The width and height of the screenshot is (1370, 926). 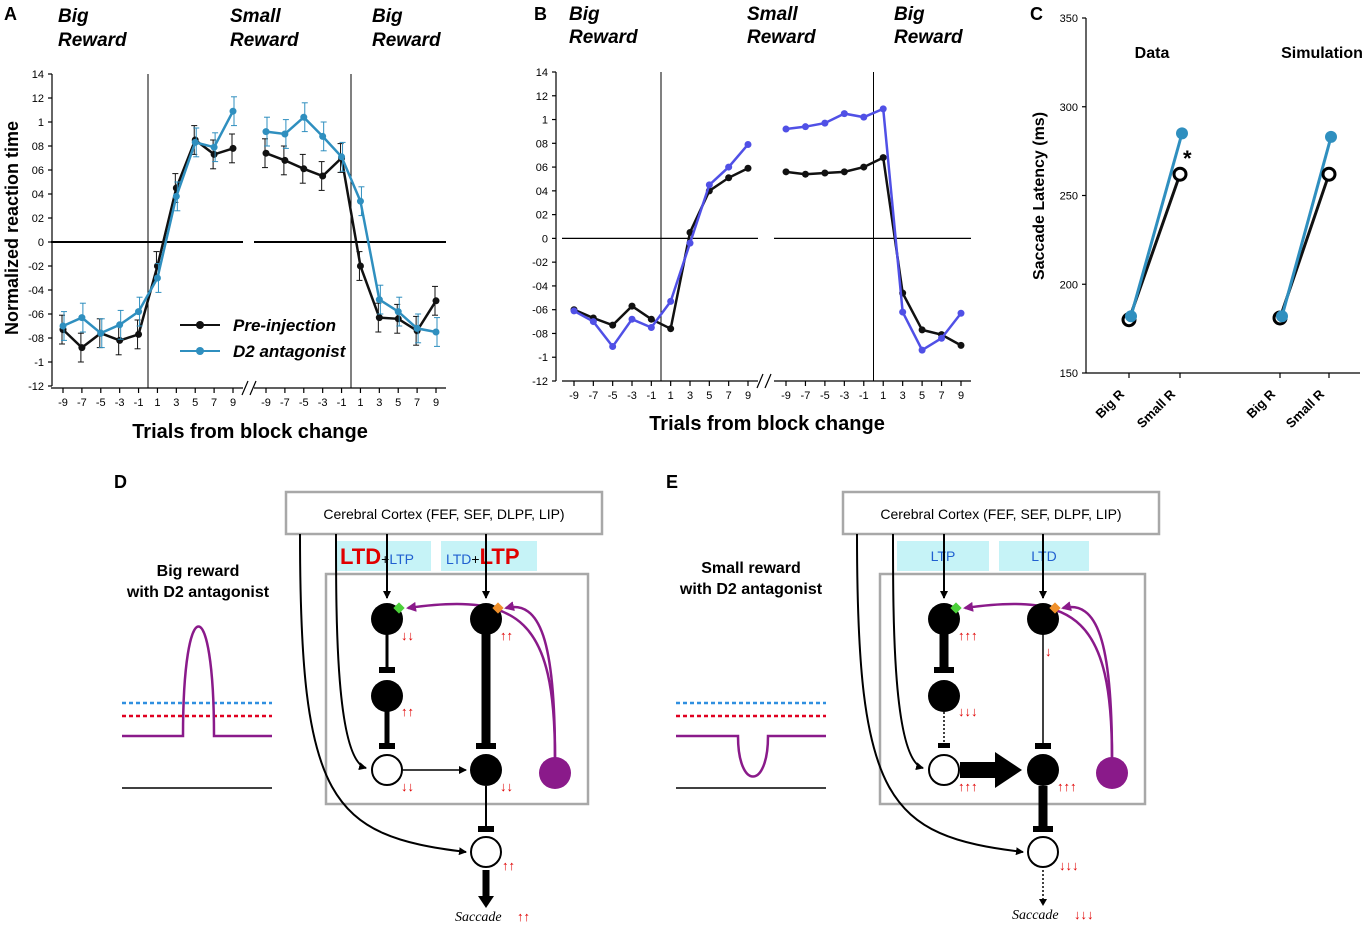 What do you see at coordinates (486, 770) in the screenshot?
I see `neuron-d-snr` at bounding box center [486, 770].